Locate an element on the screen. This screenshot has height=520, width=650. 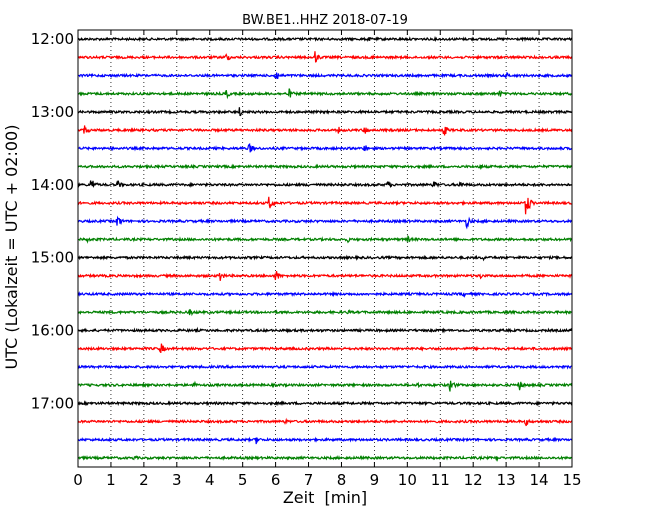
x-tick-label: 5 is located at coordinates (243, 480).